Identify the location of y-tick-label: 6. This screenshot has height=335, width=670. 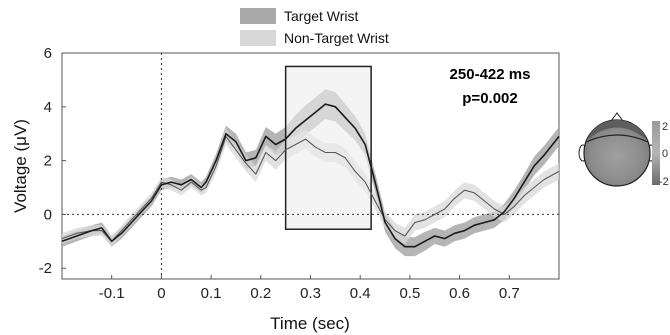
(48, 53).